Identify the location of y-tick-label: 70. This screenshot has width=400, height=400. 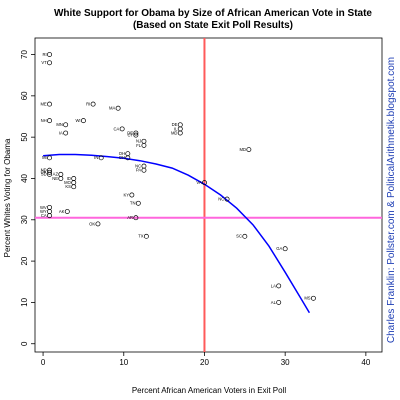
(24, 54).